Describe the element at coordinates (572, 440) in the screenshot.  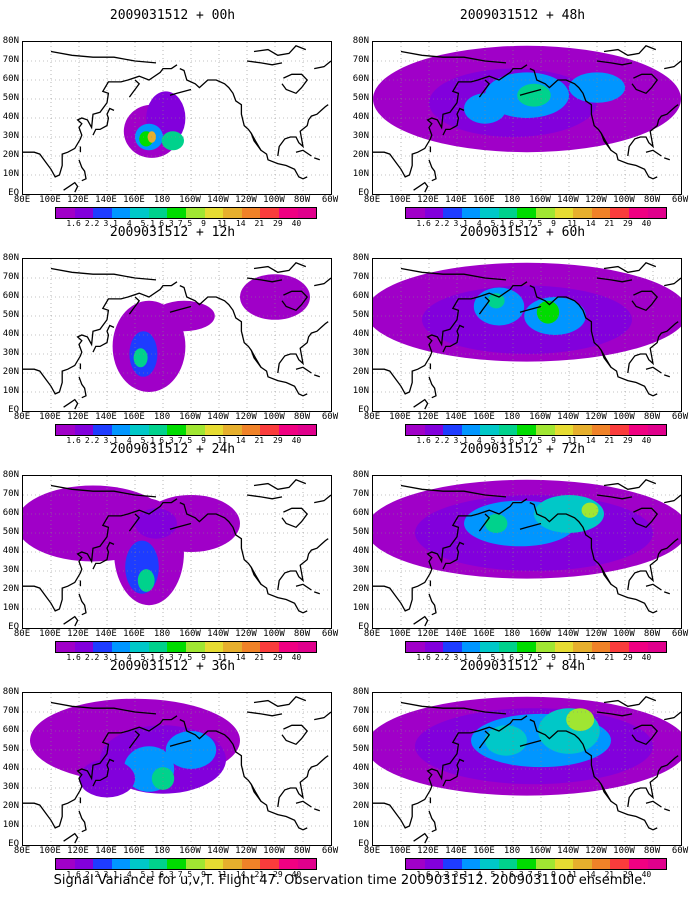
I see `colorbar-label: 11` at that location.